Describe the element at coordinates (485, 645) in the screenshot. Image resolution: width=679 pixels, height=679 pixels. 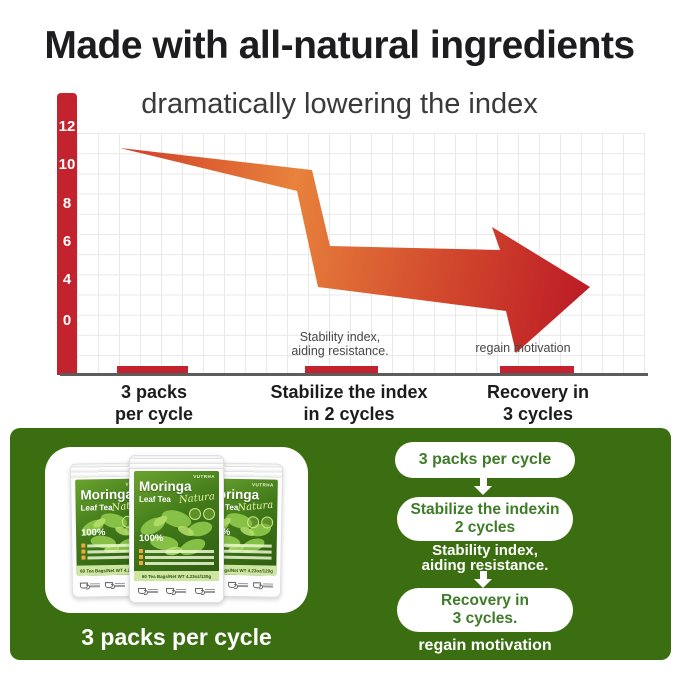
I see `flow-note-motivation: regain motivation` at that location.